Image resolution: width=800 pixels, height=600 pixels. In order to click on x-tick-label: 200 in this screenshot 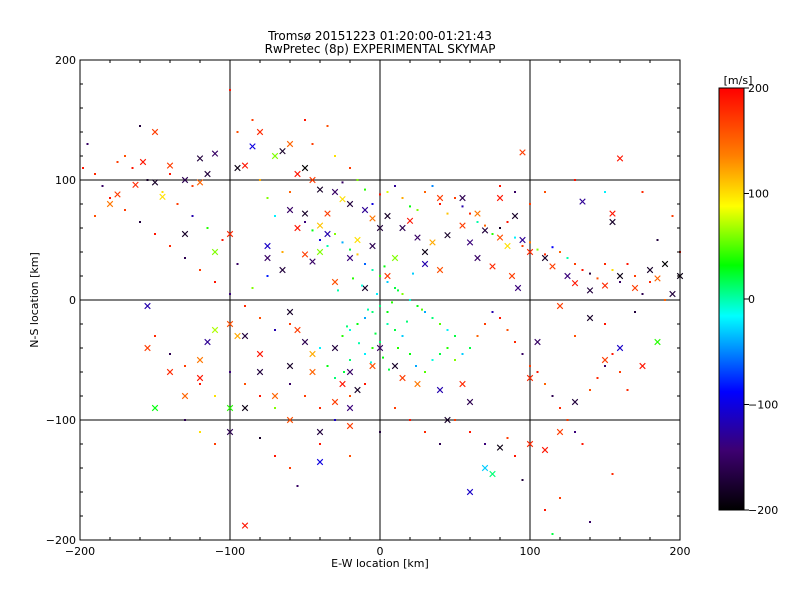, I will do `click(680, 551)`.